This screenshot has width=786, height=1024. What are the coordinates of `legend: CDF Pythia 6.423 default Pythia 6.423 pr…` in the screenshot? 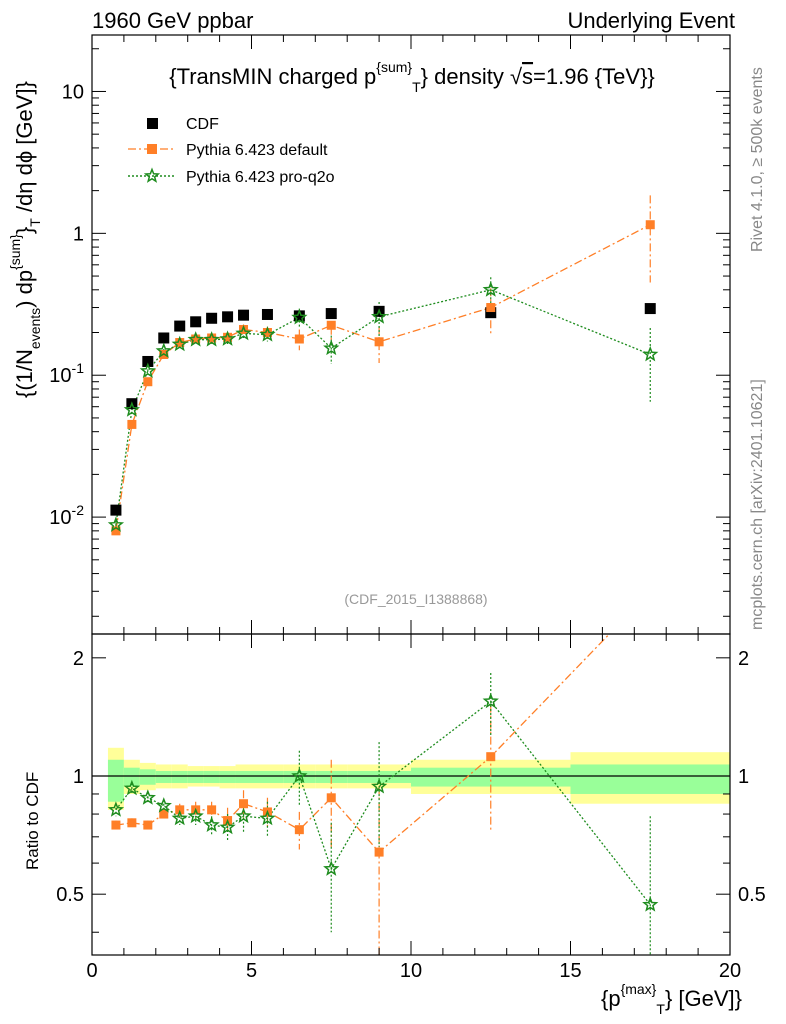 It's located at (231, 151).